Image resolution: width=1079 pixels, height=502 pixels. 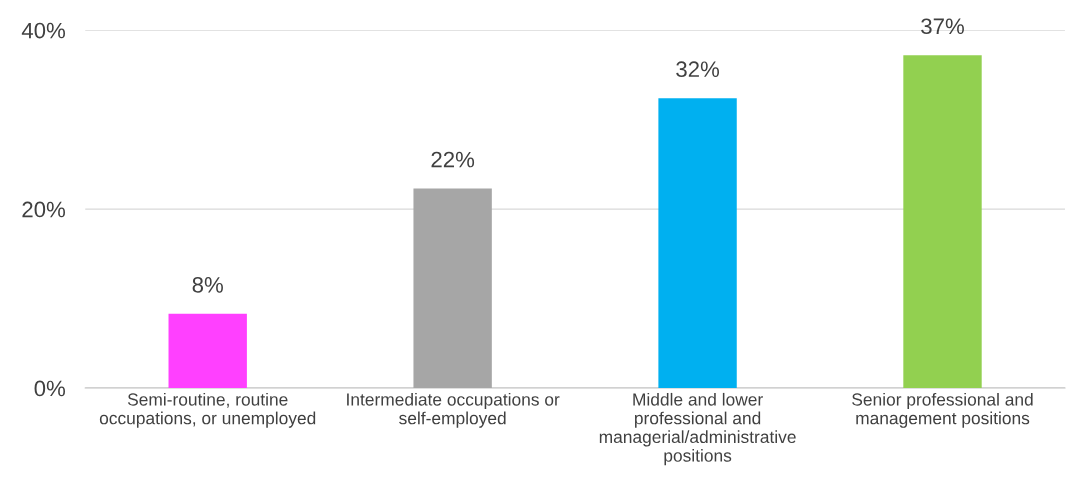 I want to click on x-tick-label: Intermediate occupations or self-employed, so click(x=453, y=410).